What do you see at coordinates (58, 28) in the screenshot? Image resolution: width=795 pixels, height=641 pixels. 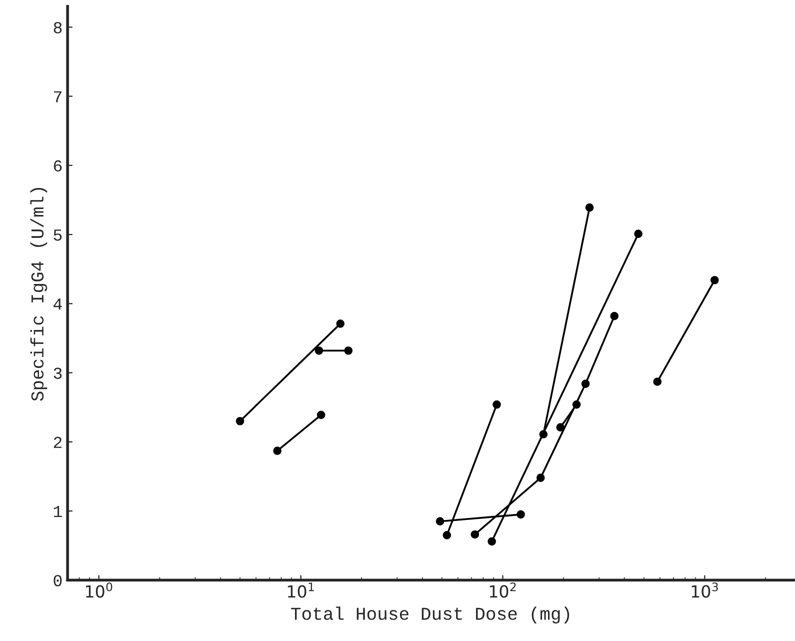 I see `y-tick-label: 8` at bounding box center [58, 28].